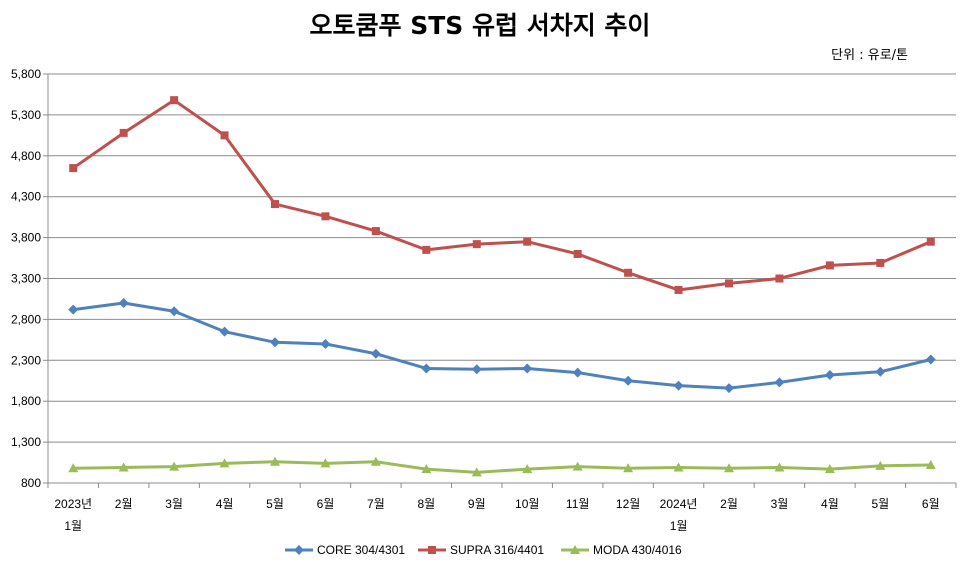 The height and width of the screenshot is (563, 960). I want to click on legend: CORE 304/4301 SUPRA 316/4401 MODA 430/4016, so click(483, 550).